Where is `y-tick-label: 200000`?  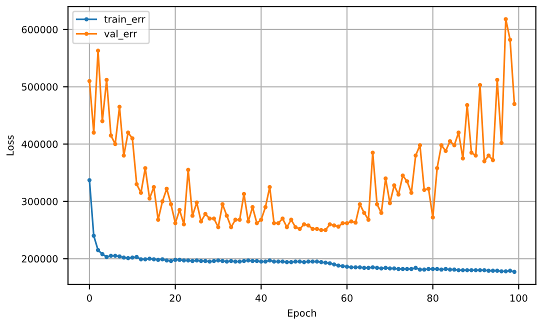
y-tick-label: 200000 is located at coordinates (40, 259).